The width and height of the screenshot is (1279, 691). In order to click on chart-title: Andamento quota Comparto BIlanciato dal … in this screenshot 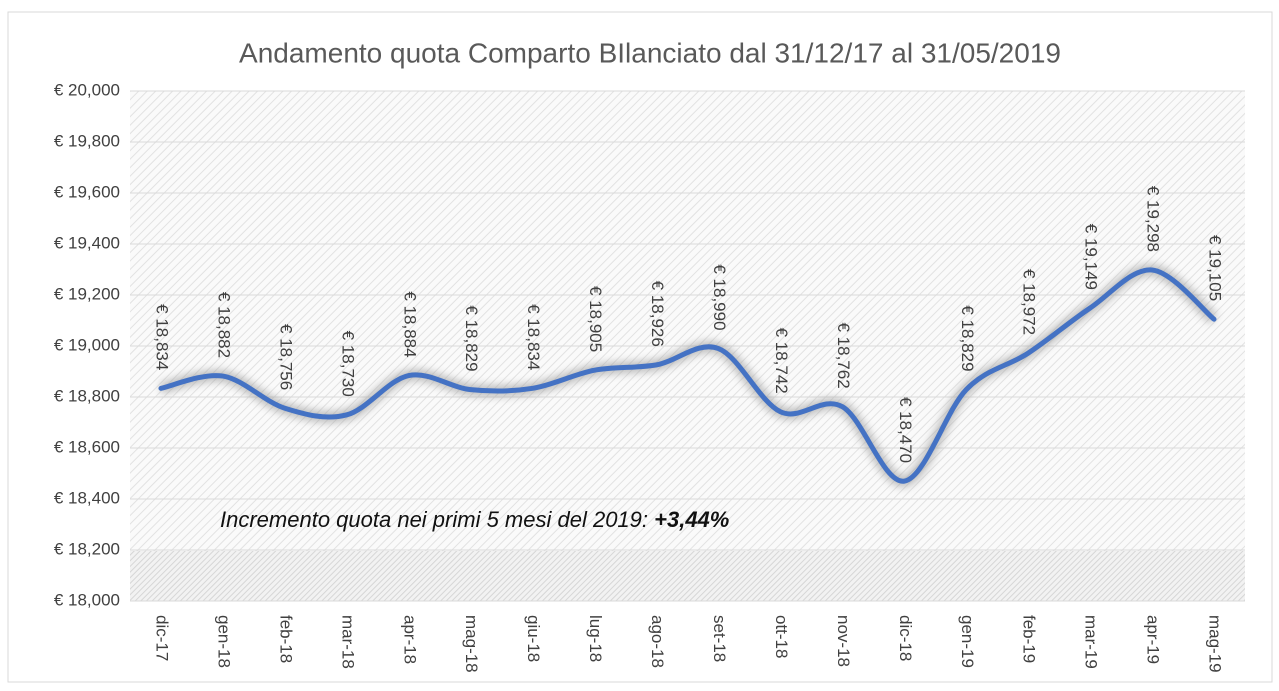, I will do `click(650, 52)`.